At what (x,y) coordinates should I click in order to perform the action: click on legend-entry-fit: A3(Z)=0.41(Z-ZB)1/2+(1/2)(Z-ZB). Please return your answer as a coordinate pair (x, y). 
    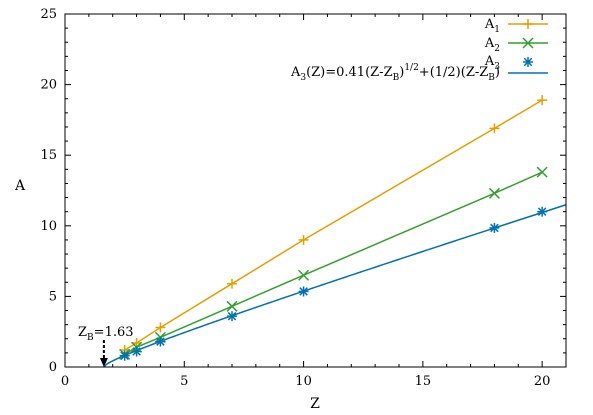
    Looking at the image, I should click on (395, 73).